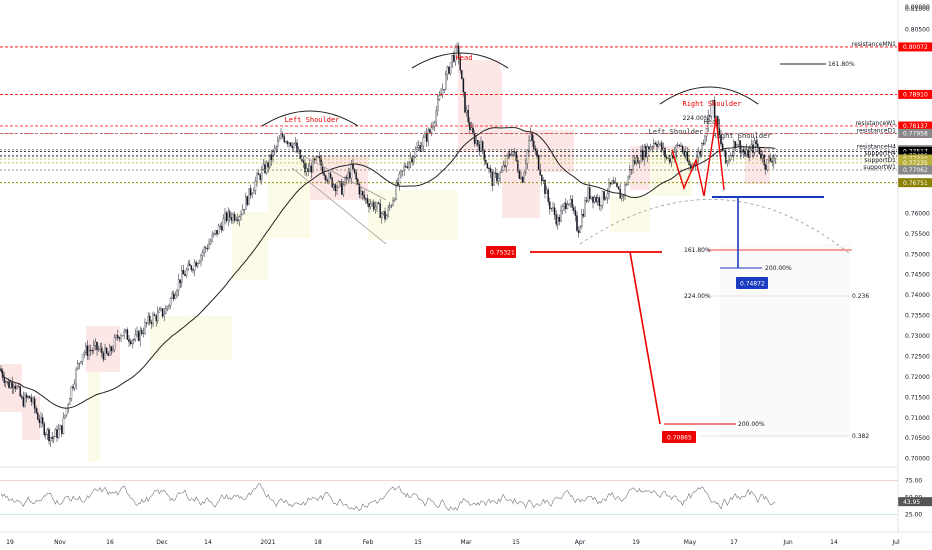 The width and height of the screenshot is (932, 550). I want to click on level-tag-label: 0.78137, so click(915, 126).